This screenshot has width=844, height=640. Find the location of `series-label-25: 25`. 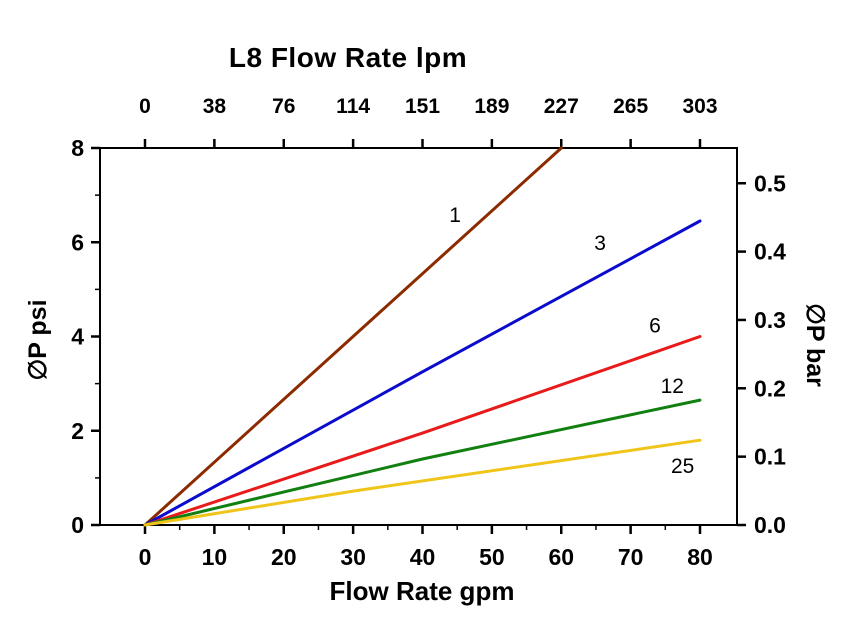

series-label-25: 25 is located at coordinates (682, 466).